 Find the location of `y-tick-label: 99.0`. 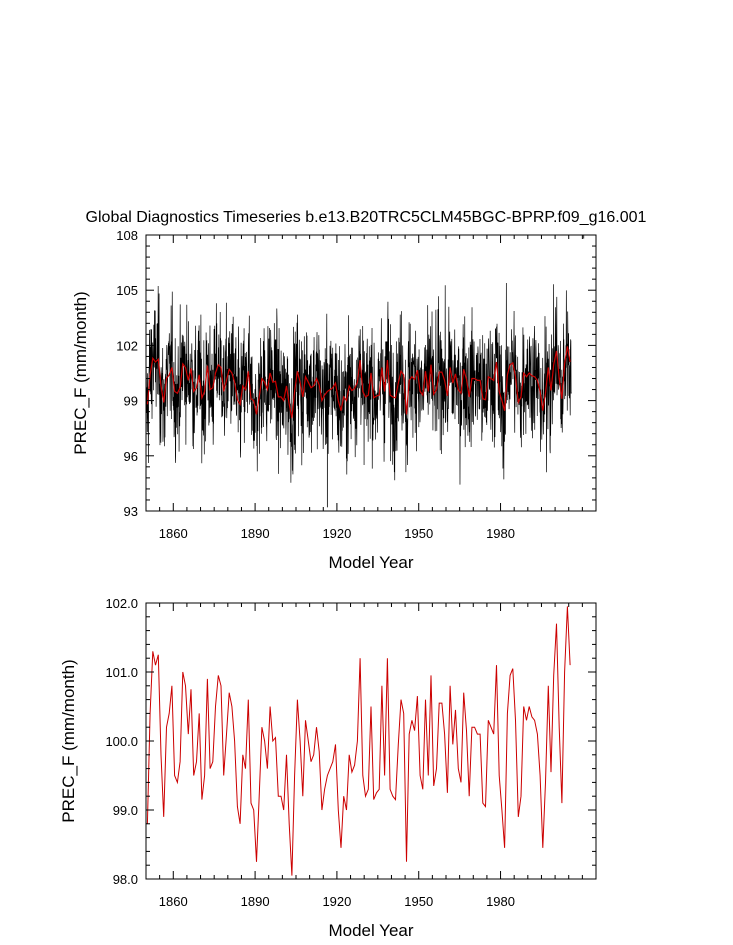

y-tick-label: 99.0 is located at coordinates (125, 810).